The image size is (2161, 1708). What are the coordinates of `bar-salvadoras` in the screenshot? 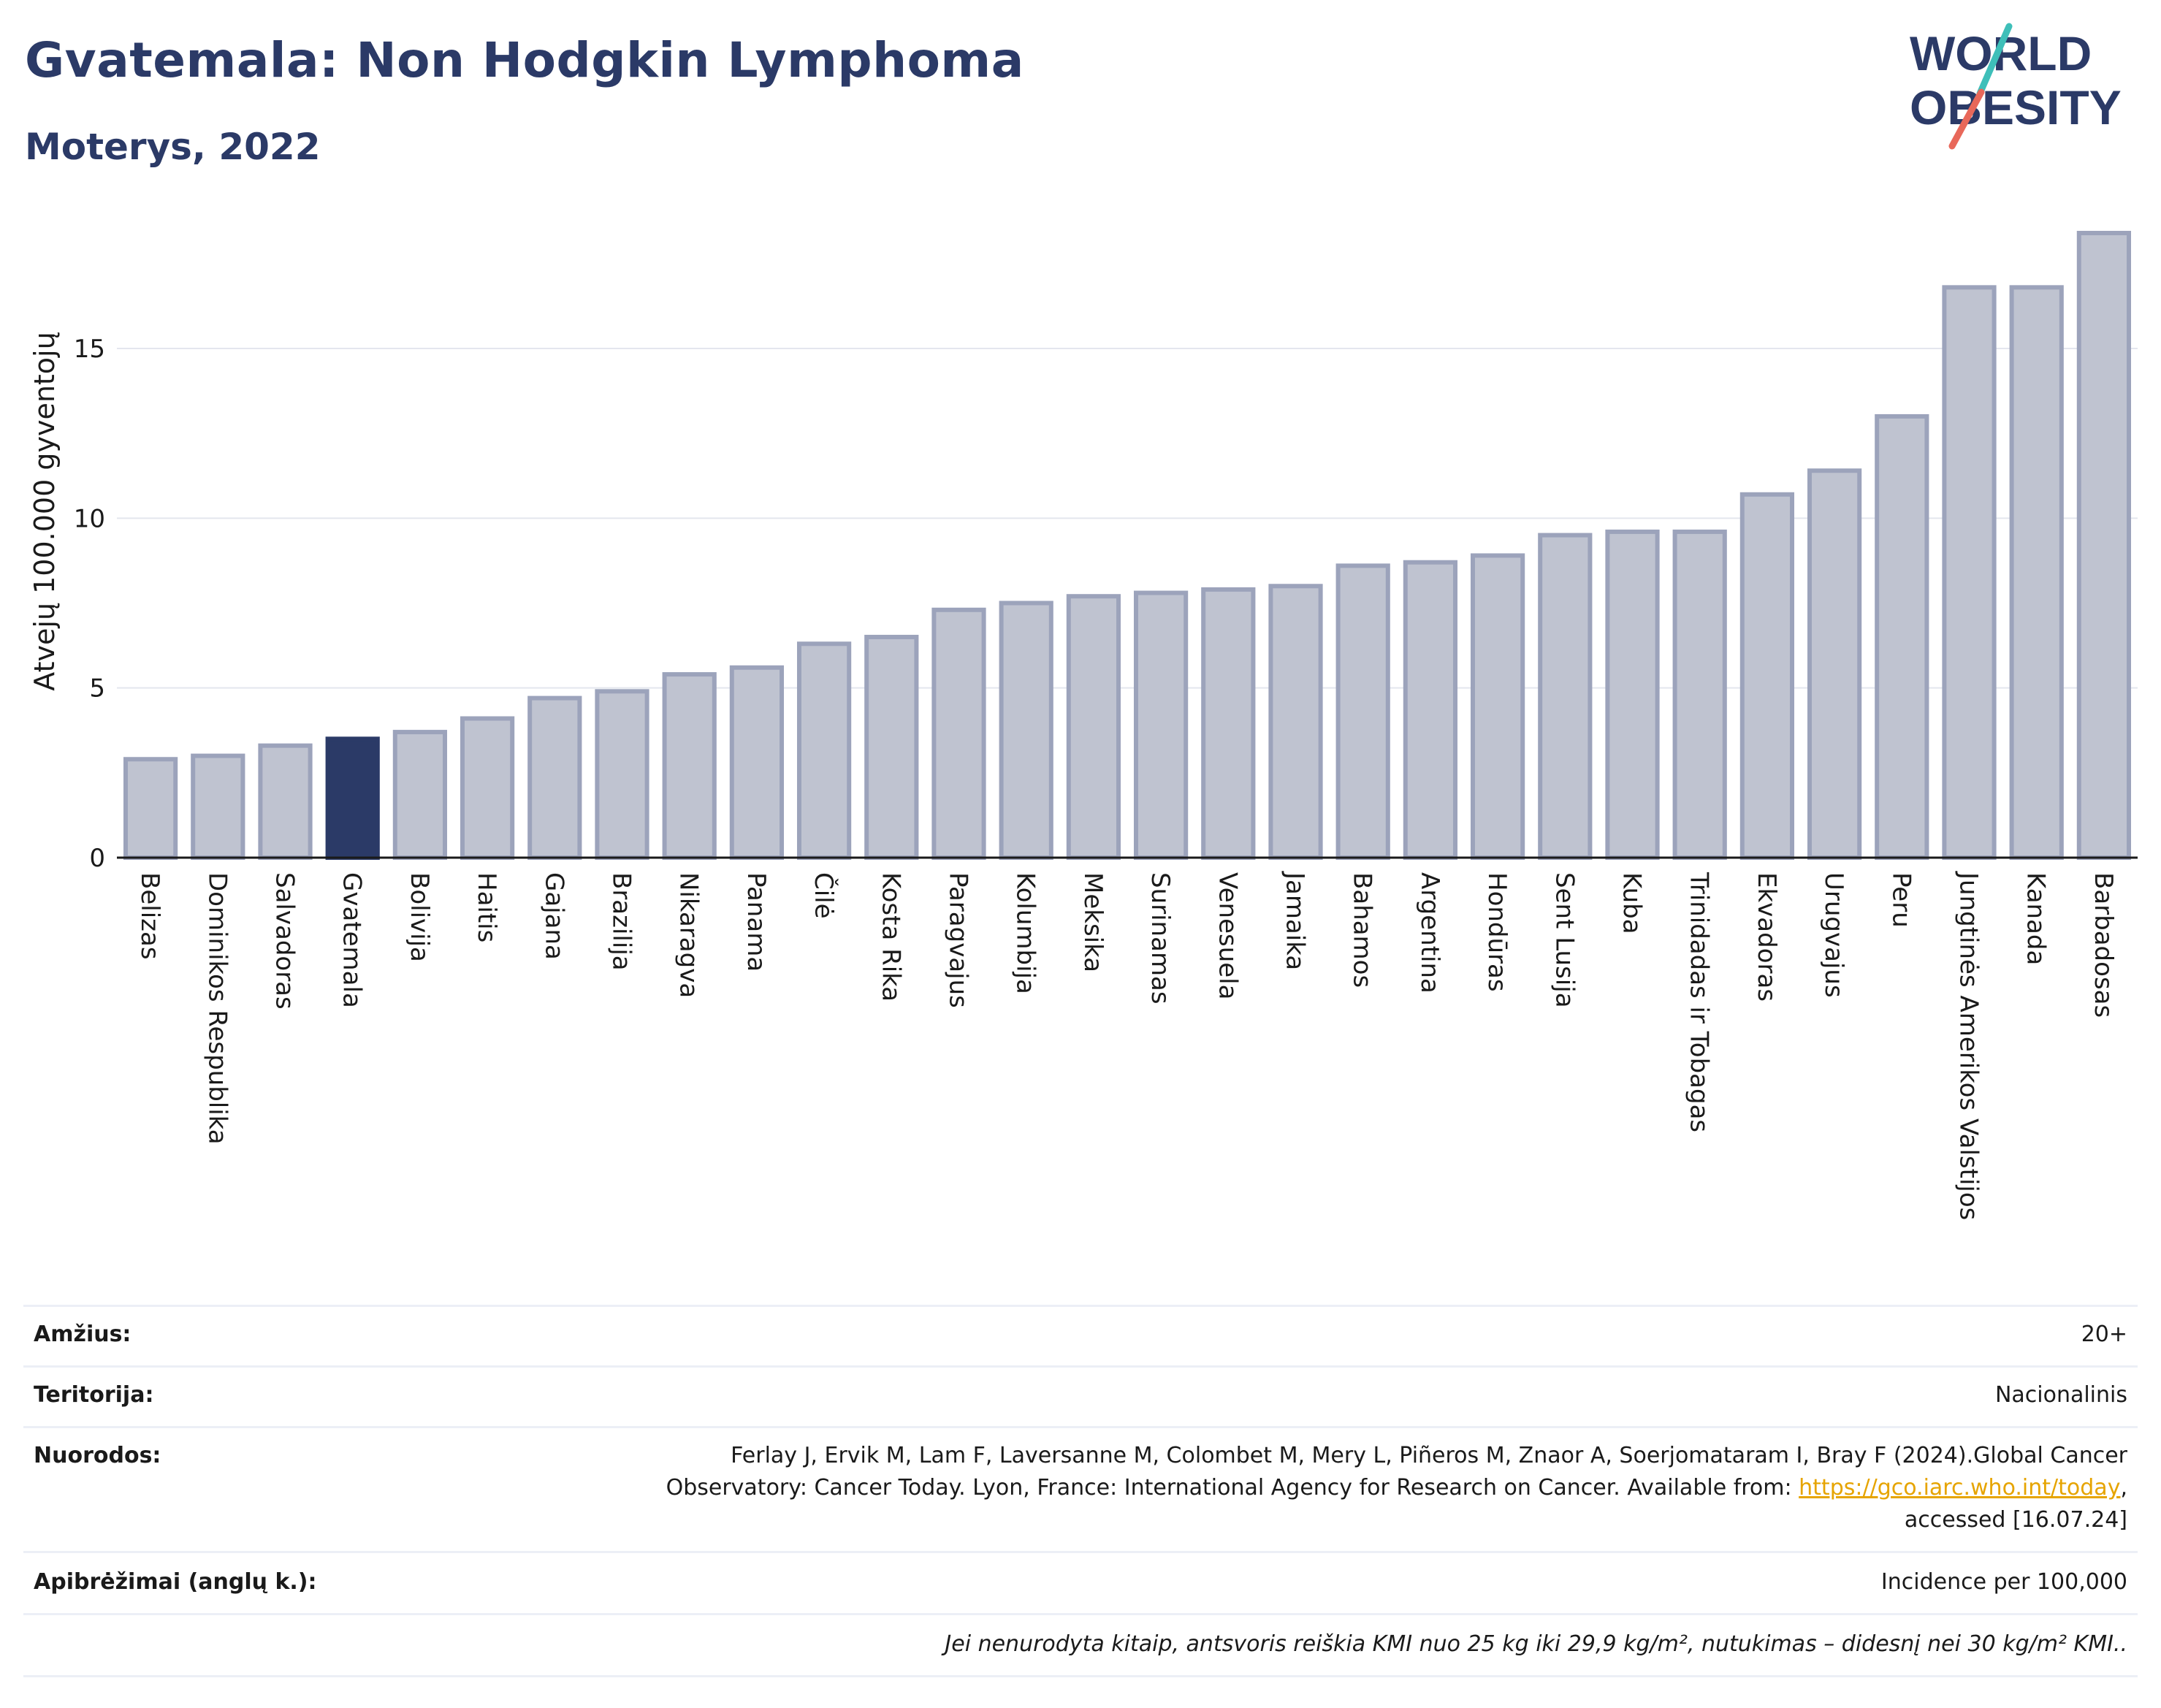 It's located at (285, 801).